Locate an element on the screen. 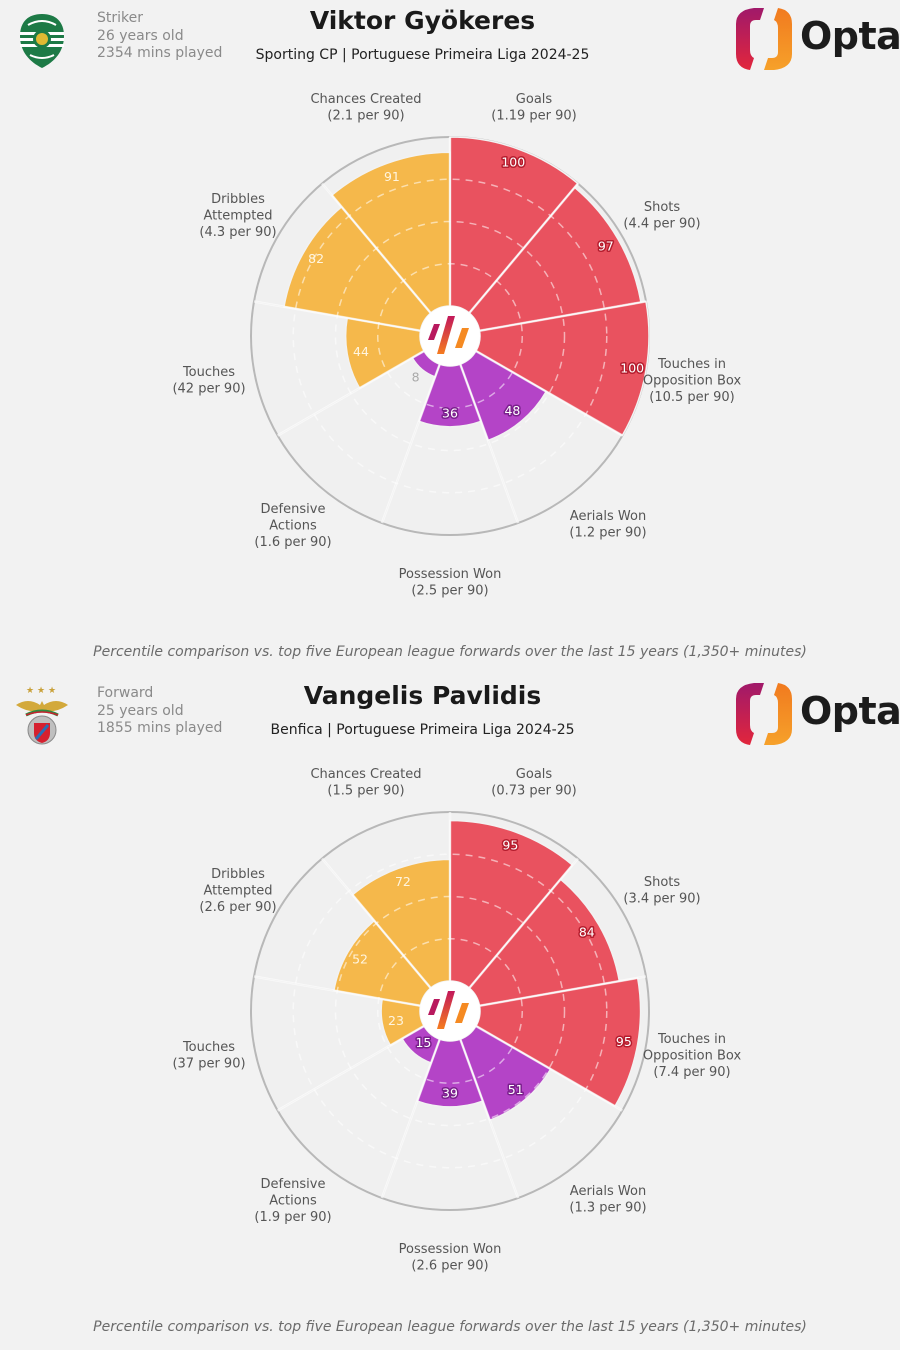 The image size is (900, 1350). benfica-badge-icon: ★ ★ ★ is located at coordinates (42, 715).